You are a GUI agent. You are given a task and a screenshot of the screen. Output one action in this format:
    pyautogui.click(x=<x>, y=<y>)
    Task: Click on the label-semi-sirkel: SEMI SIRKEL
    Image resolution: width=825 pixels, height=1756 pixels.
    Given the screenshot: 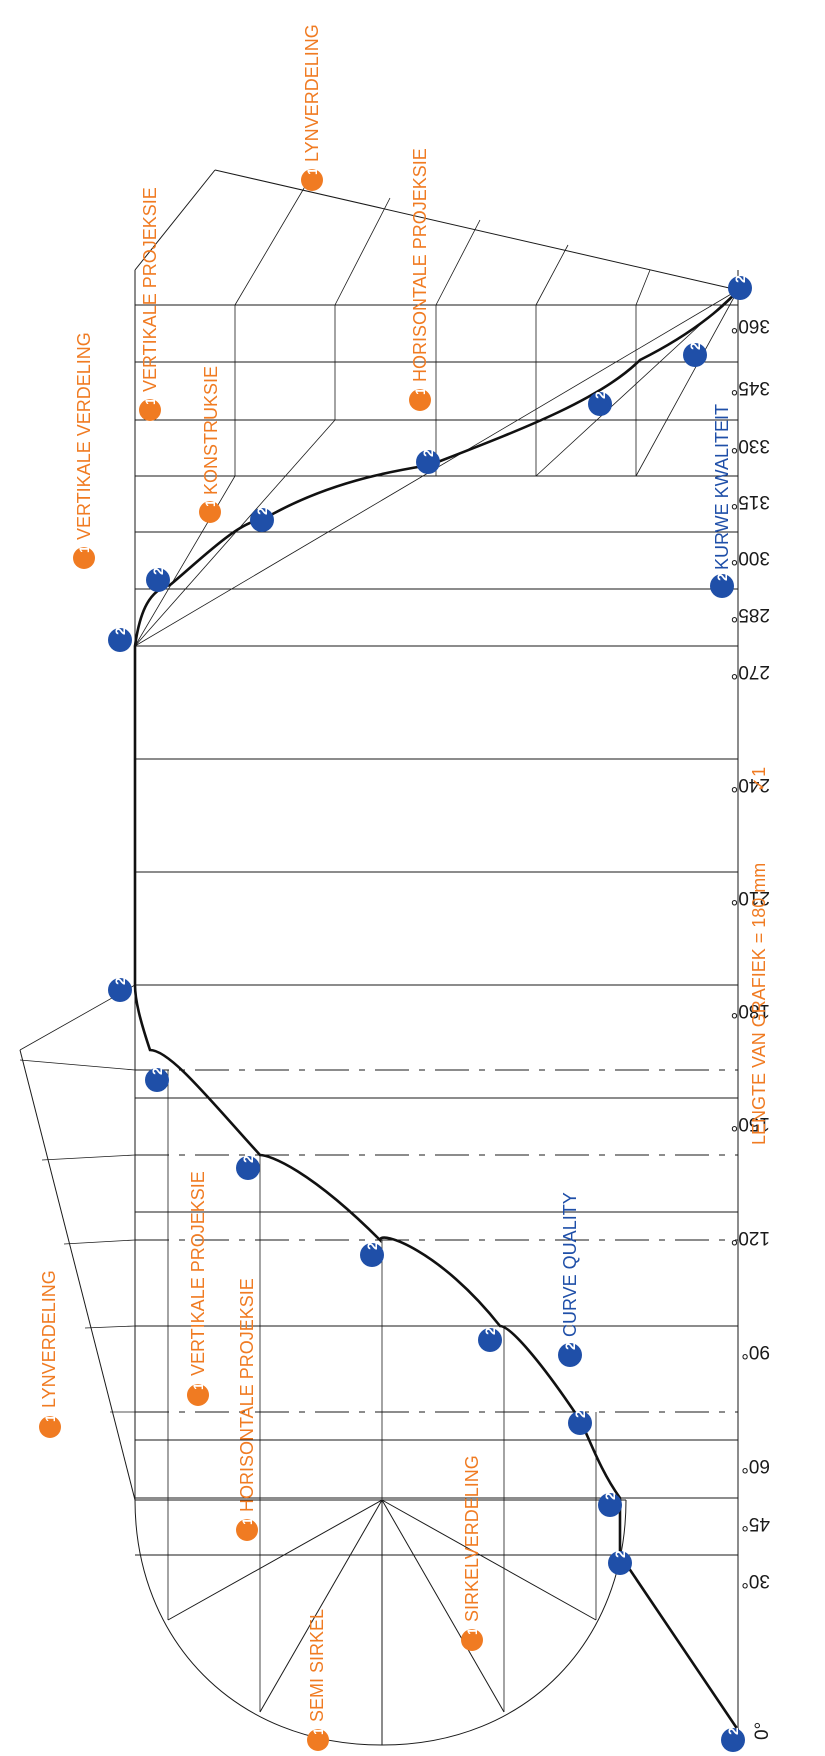 What is the action you would take?
    pyautogui.click(x=317, y=1665)
    